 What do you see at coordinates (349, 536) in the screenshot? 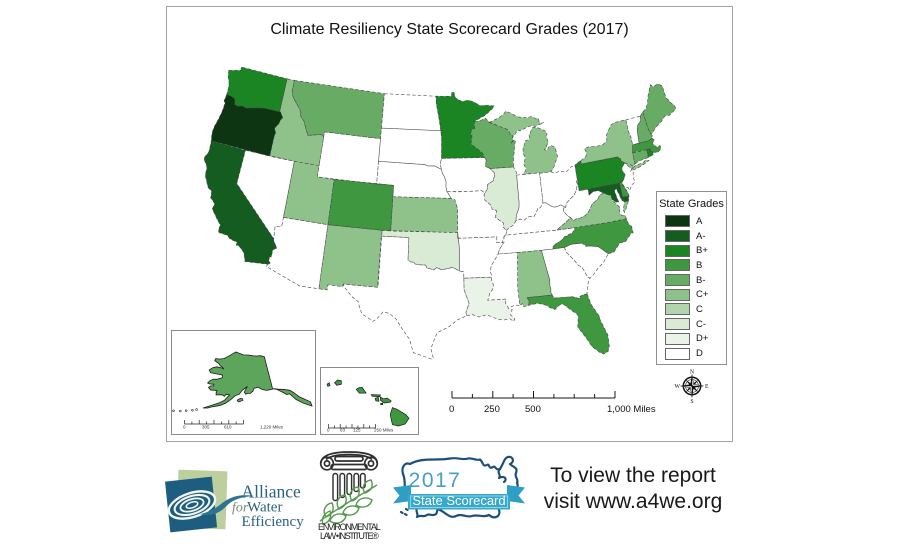
I see `svg-text: LAW • INSTITUTE®` at bounding box center [349, 536].